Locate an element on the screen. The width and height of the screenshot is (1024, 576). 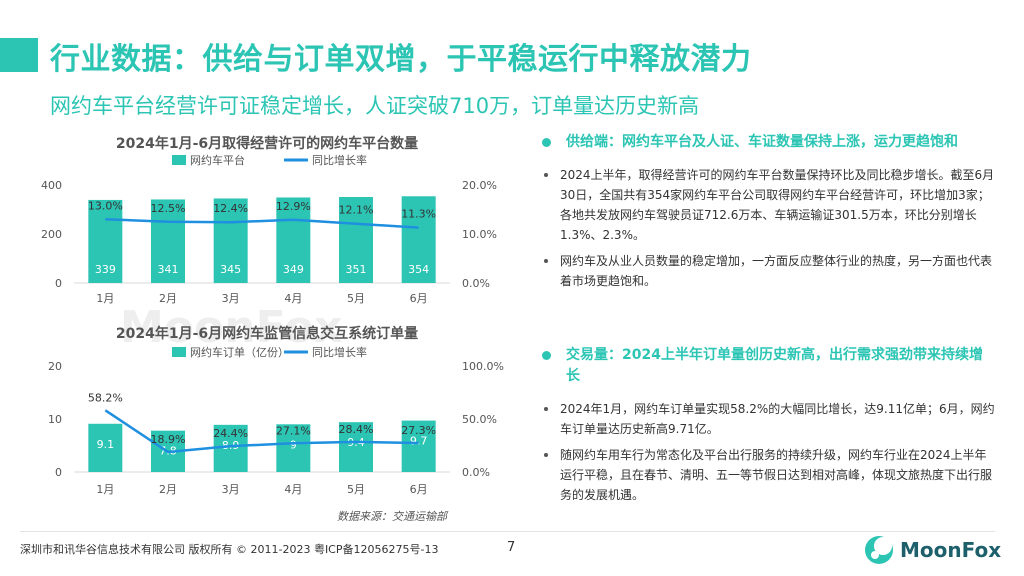
bar-value-label: 345 is located at coordinates (230, 269).